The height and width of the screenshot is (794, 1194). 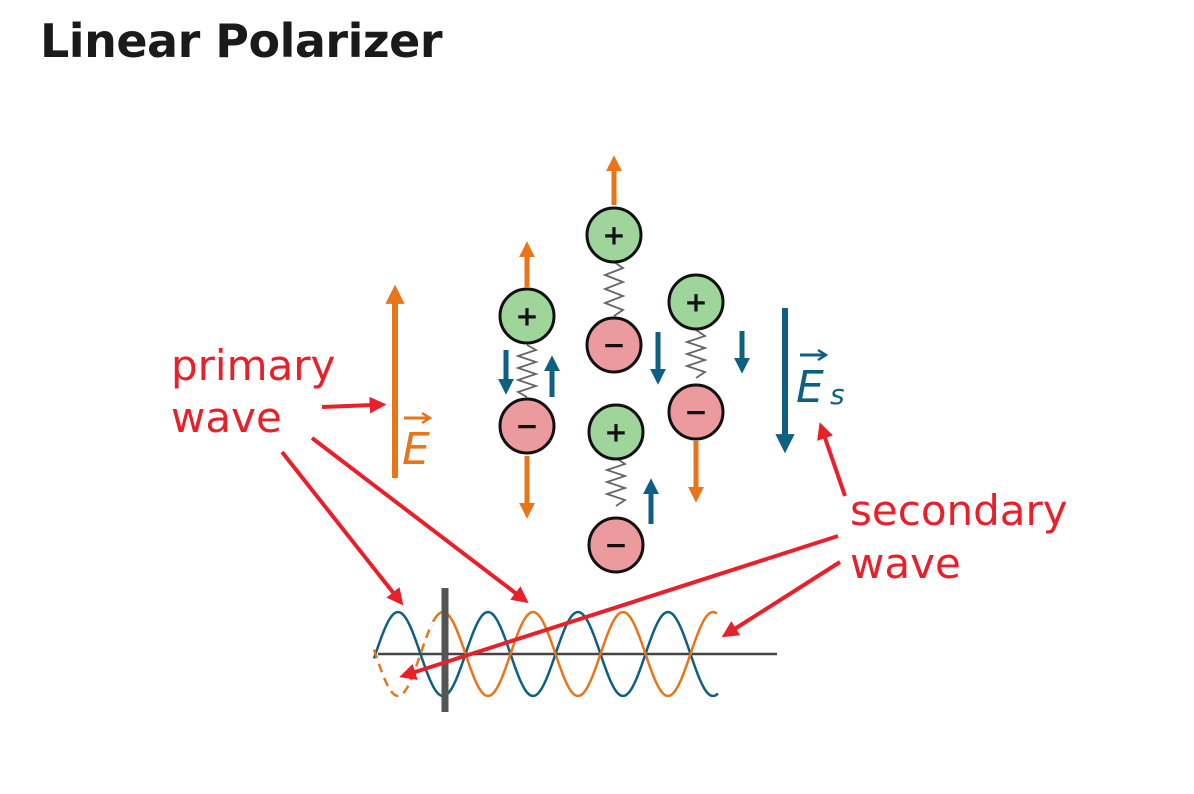 What do you see at coordinates (527, 371) in the screenshot?
I see `spring-left` at bounding box center [527, 371].